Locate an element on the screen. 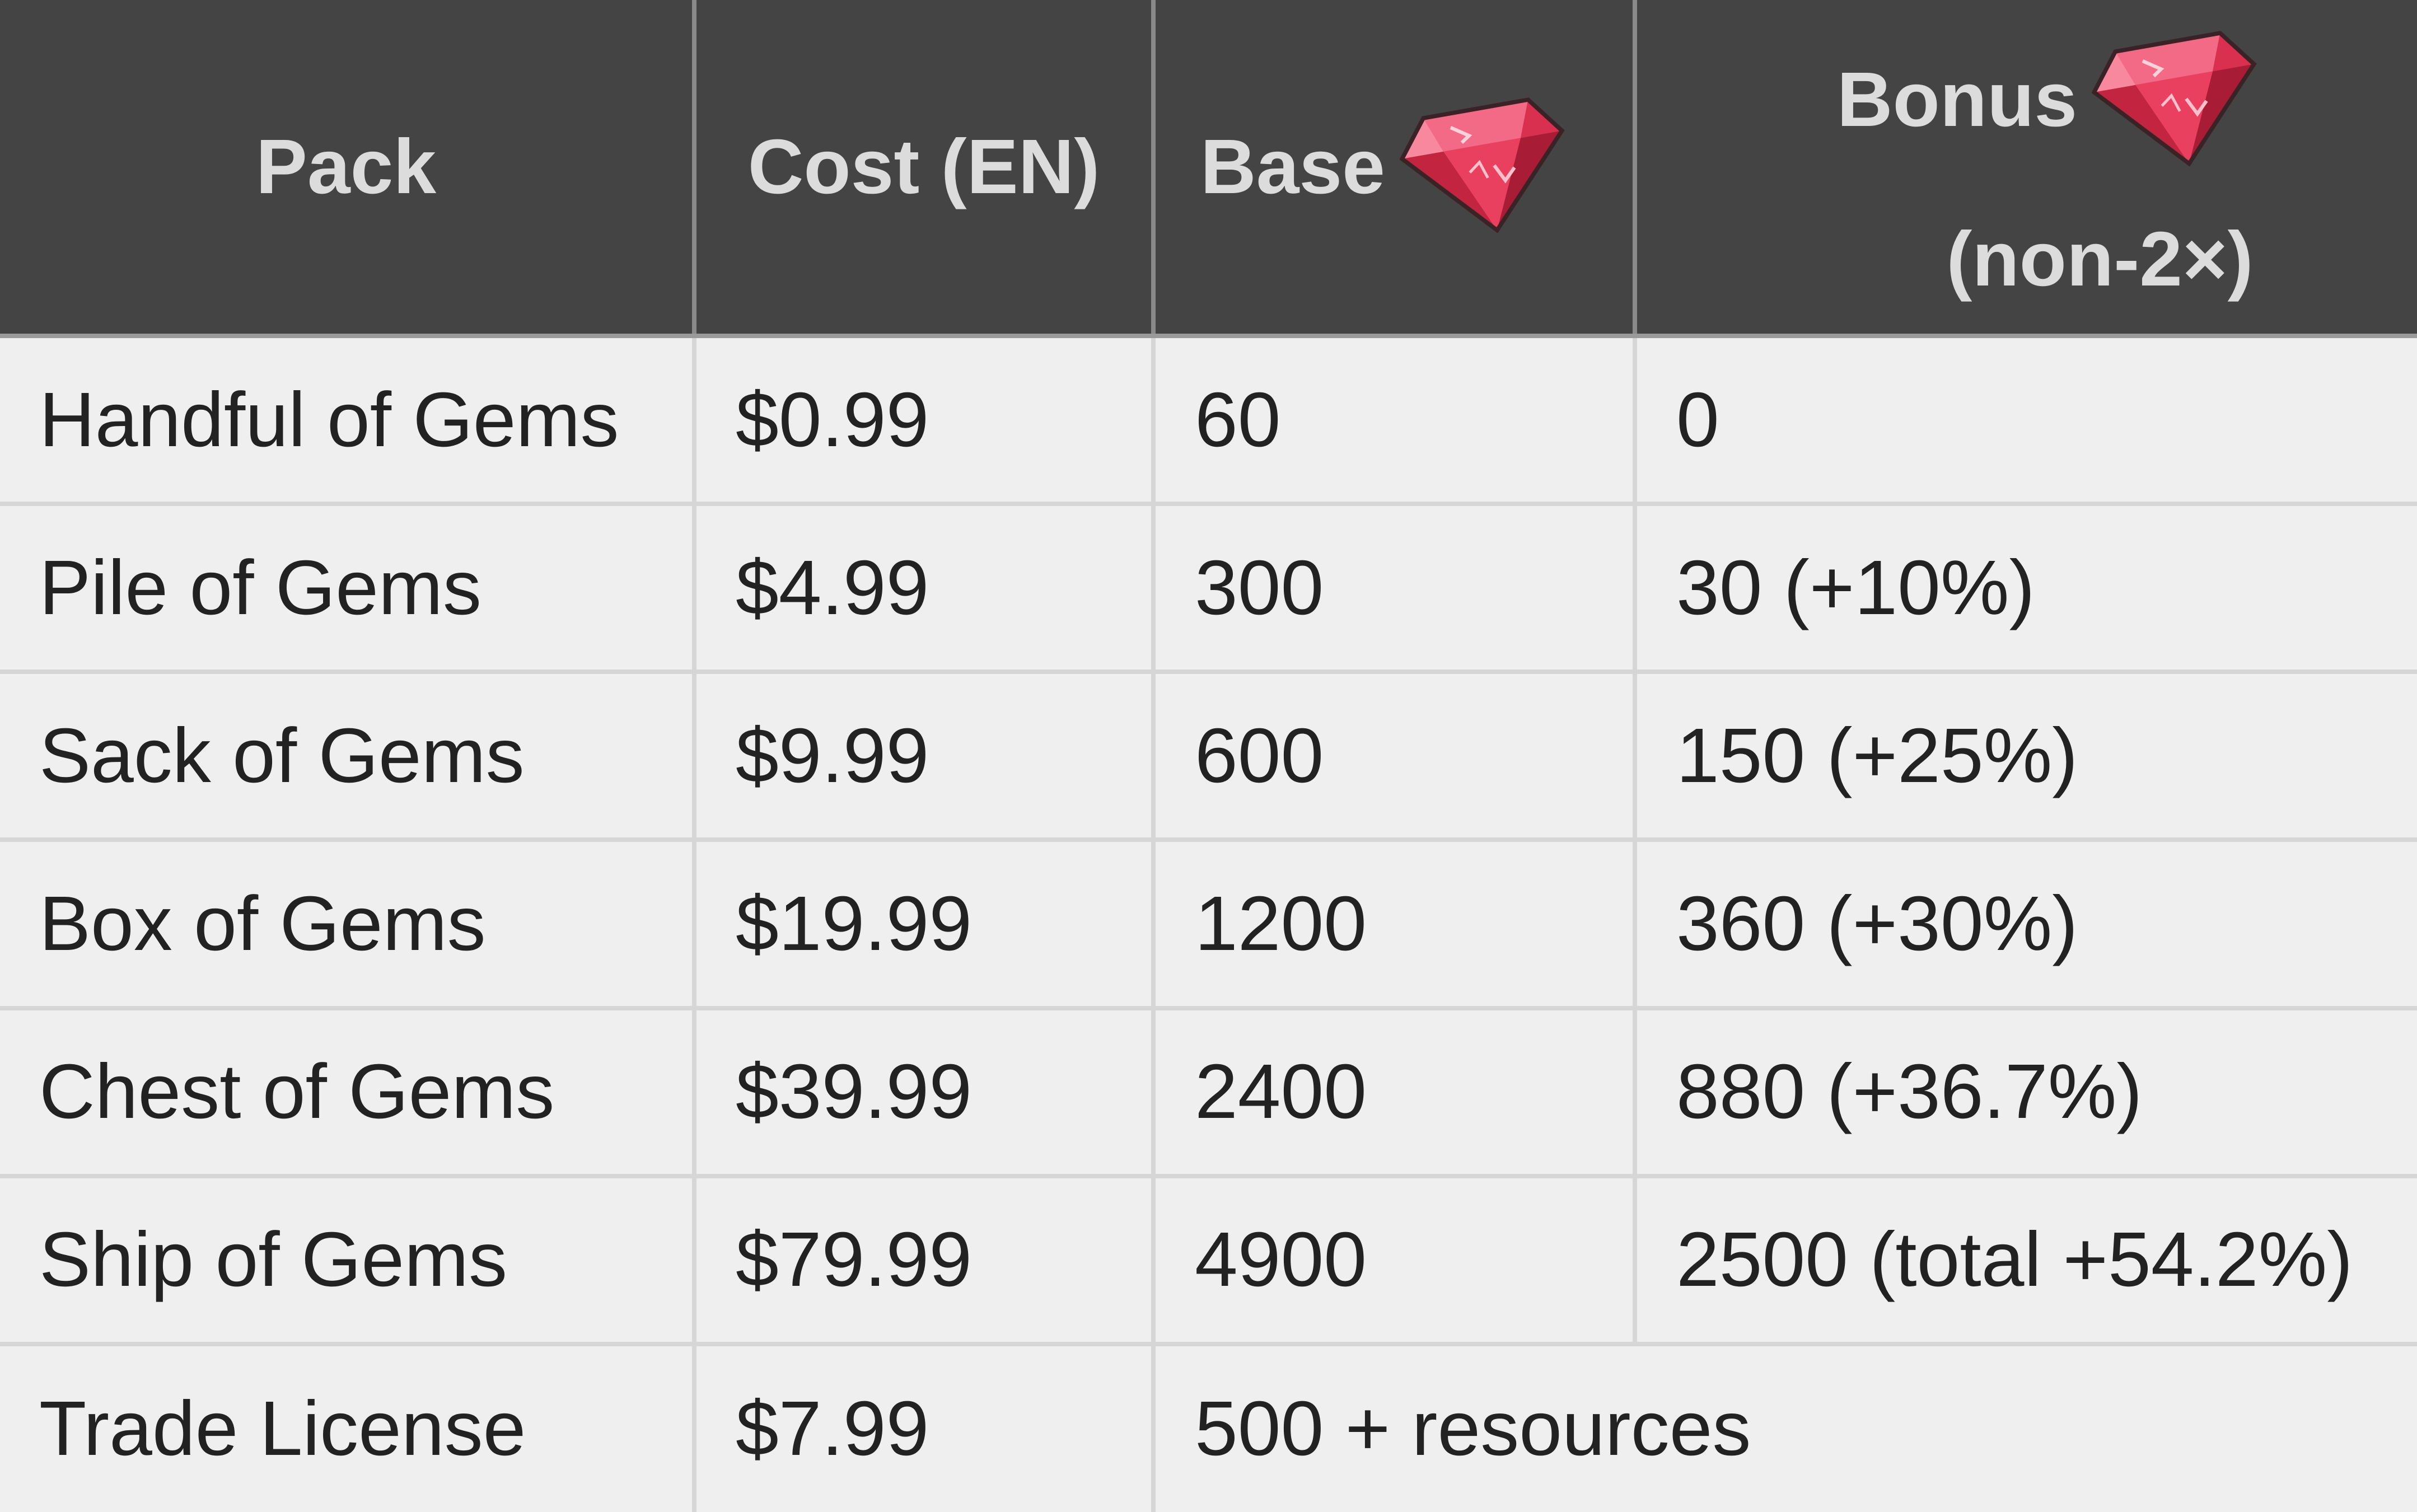 This screenshot has width=2417, height=1512. pack-bonus: 880 (+36.7%) is located at coordinates (2026, 1093).